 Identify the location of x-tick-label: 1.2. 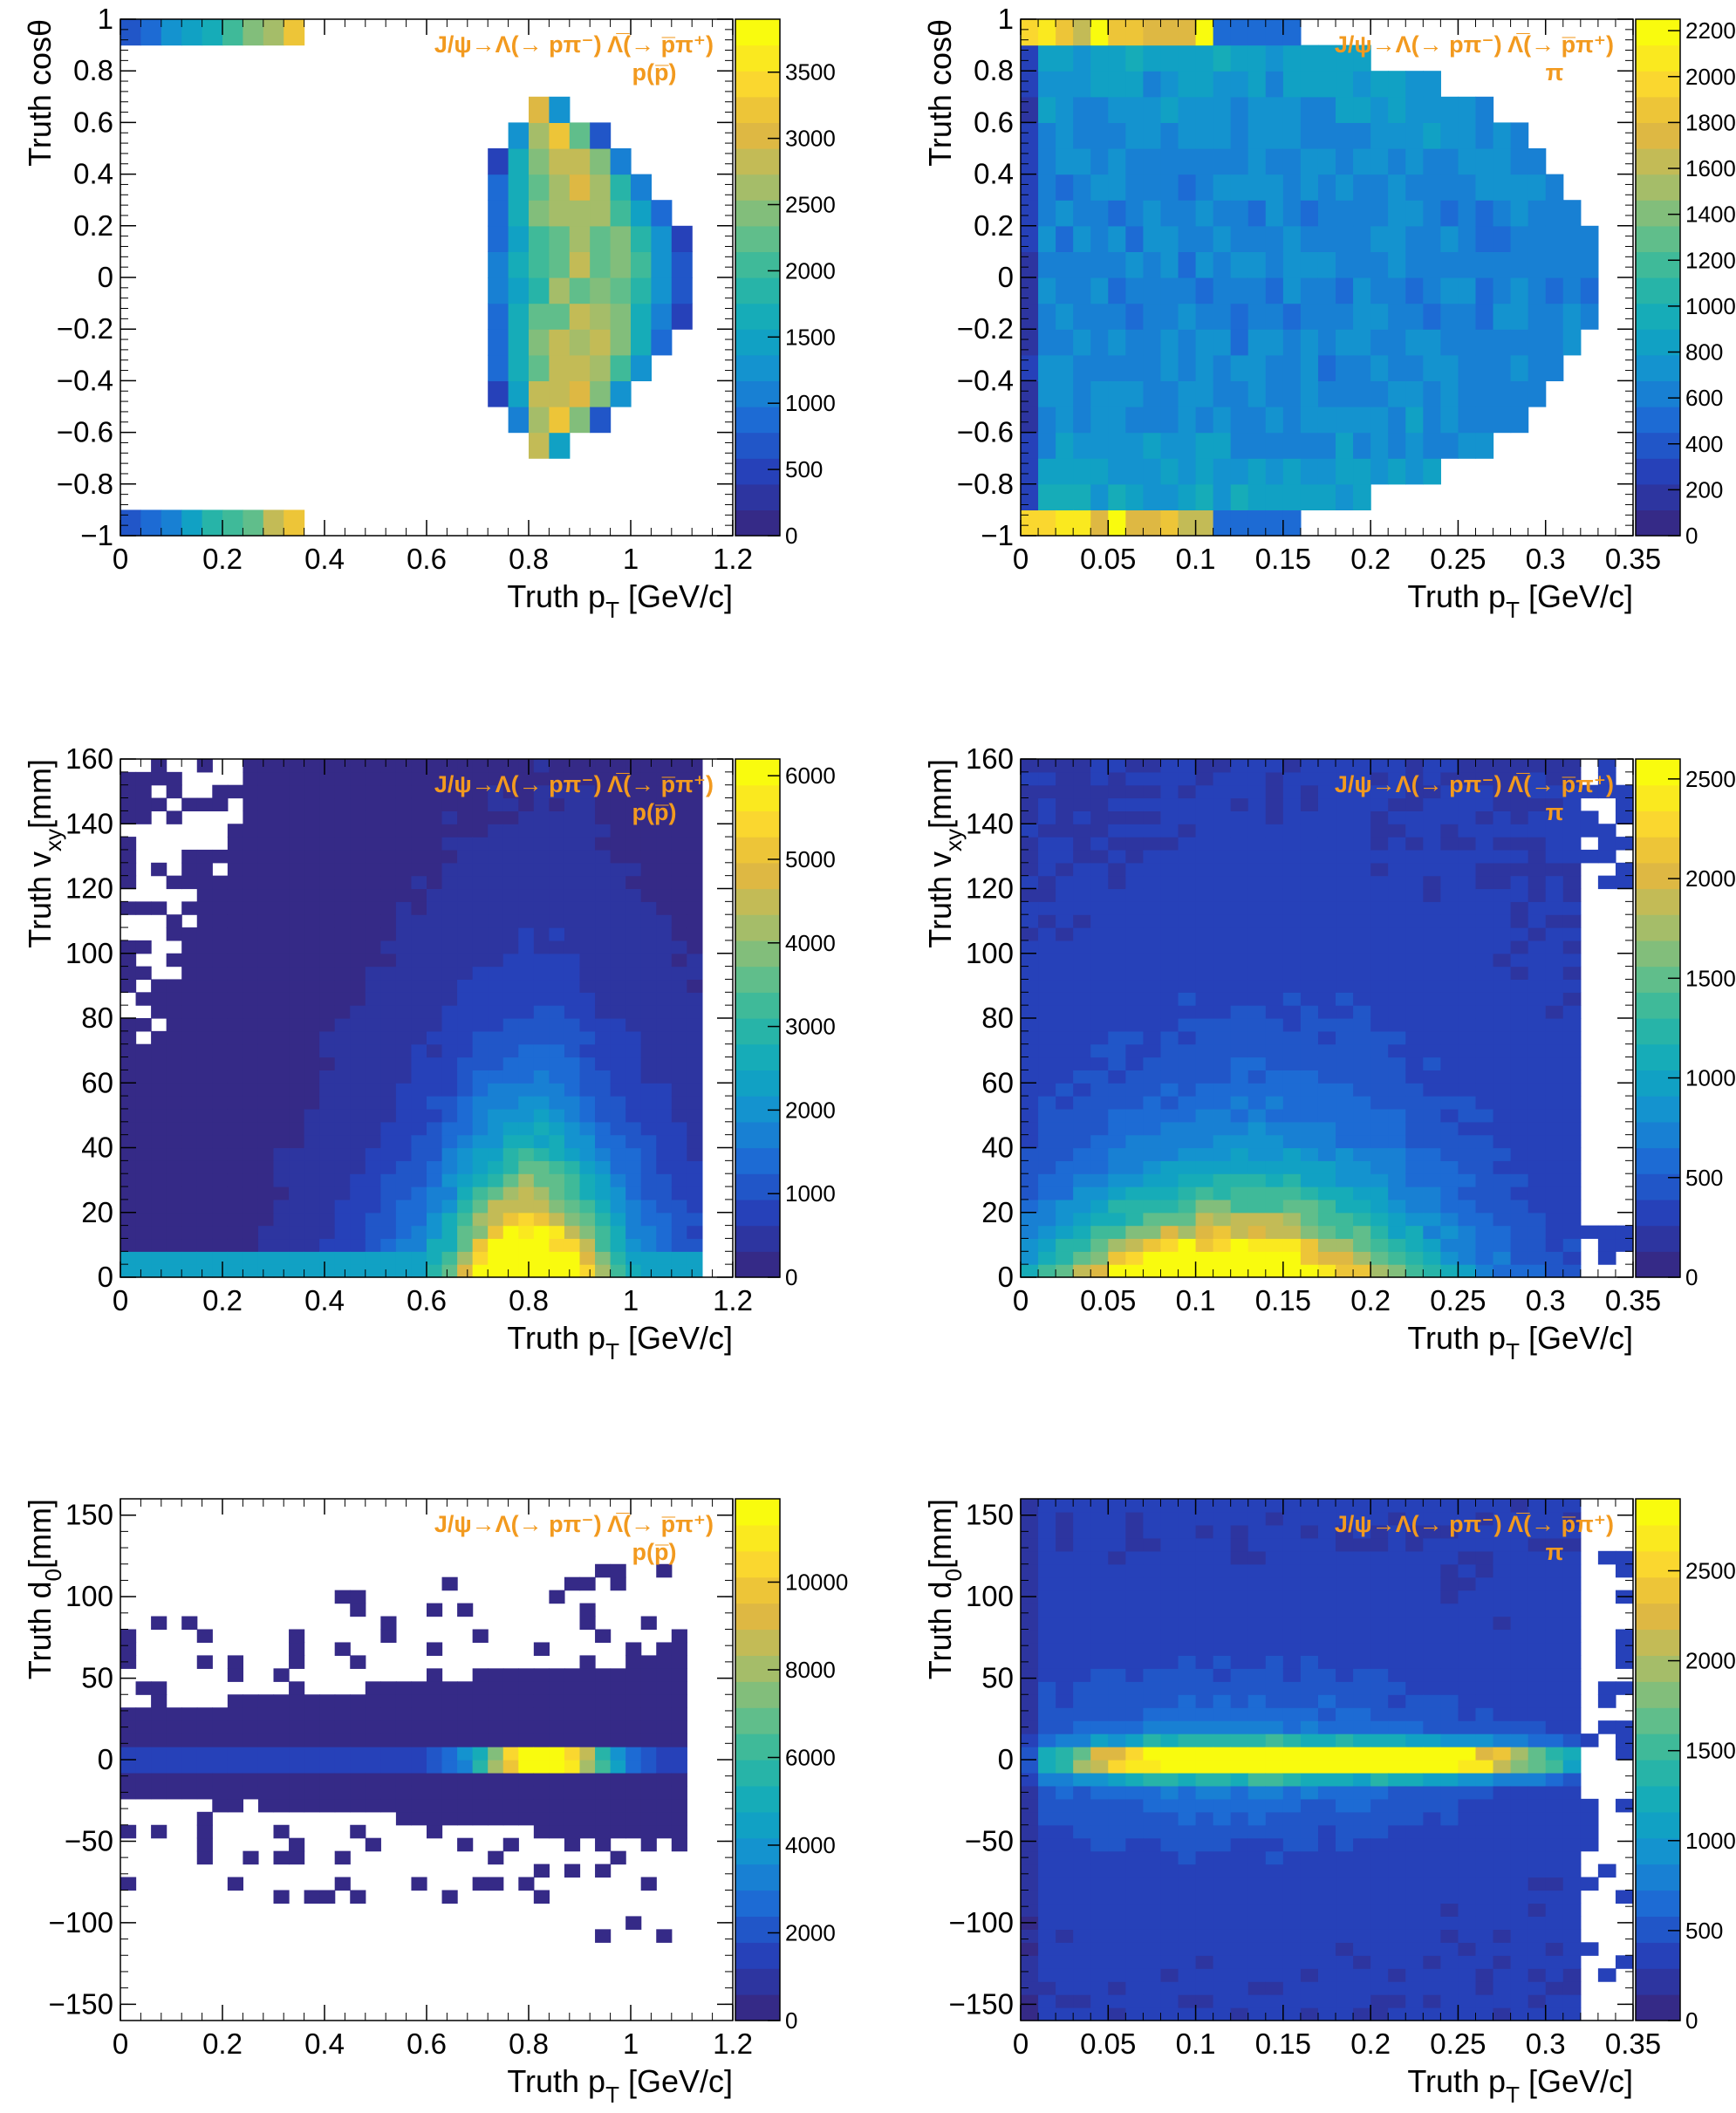
(733, 1300).